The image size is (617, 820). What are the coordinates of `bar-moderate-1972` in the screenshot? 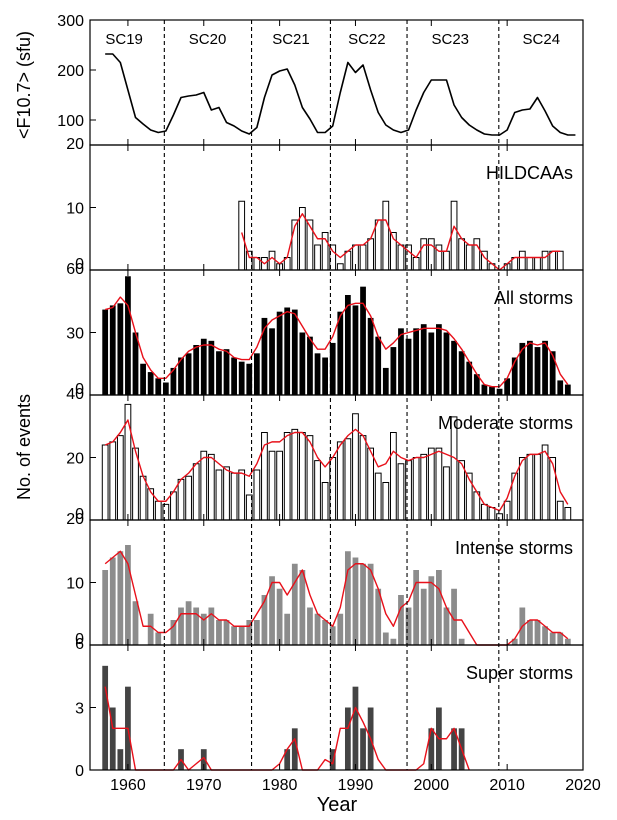 It's located at (219, 495).